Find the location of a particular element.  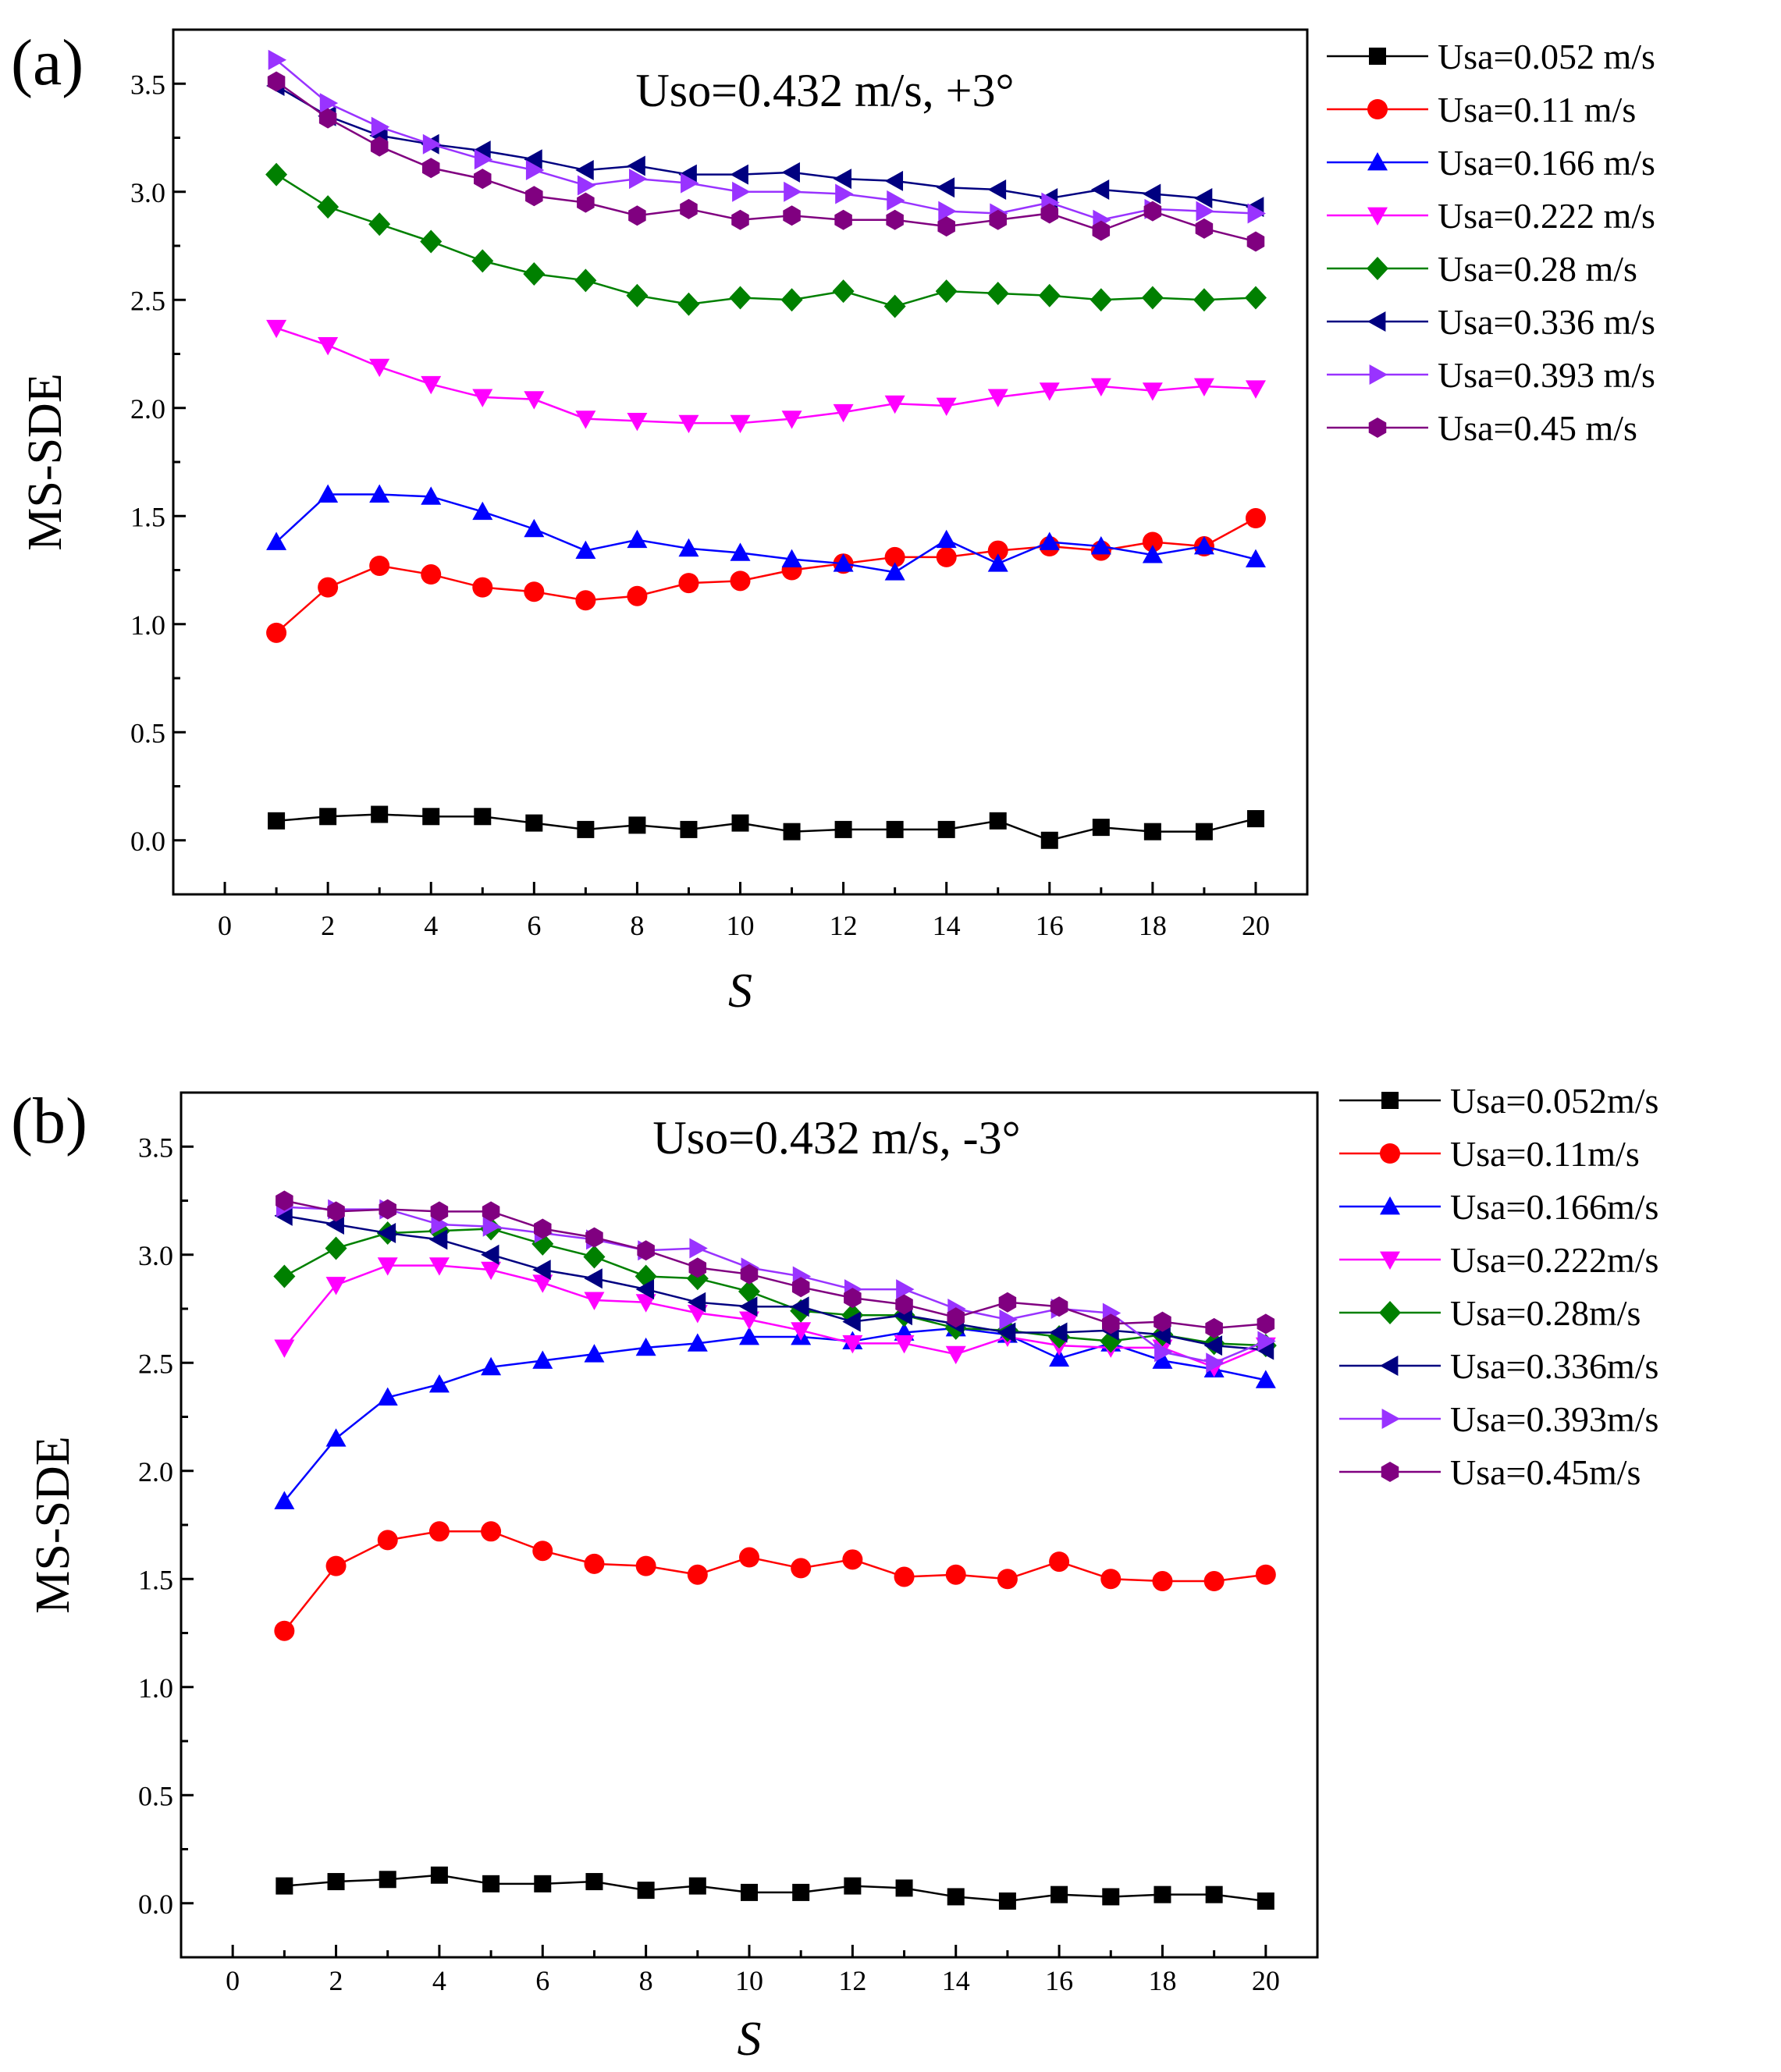

series-usa-0.052m-s is located at coordinates (775, 1888).